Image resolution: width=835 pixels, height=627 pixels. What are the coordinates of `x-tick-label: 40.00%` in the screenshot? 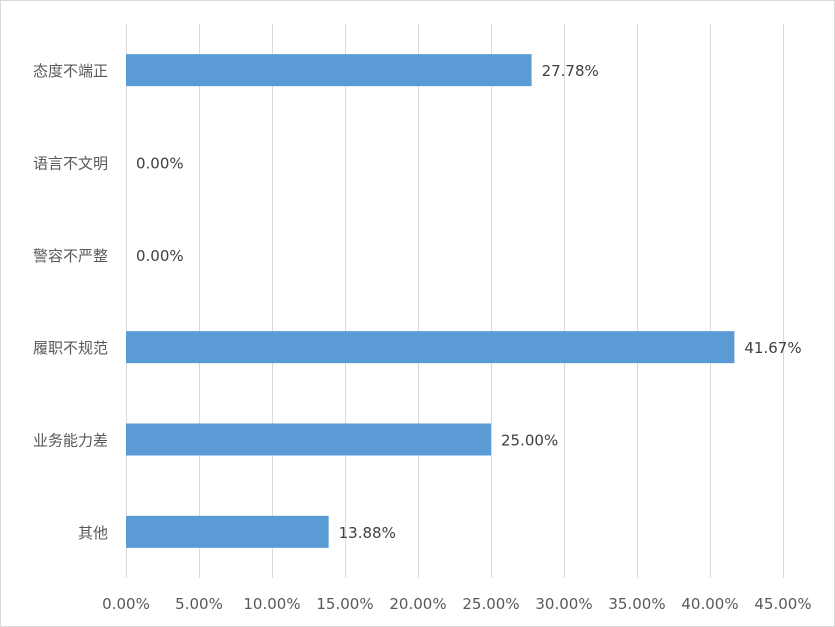 It's located at (709, 604).